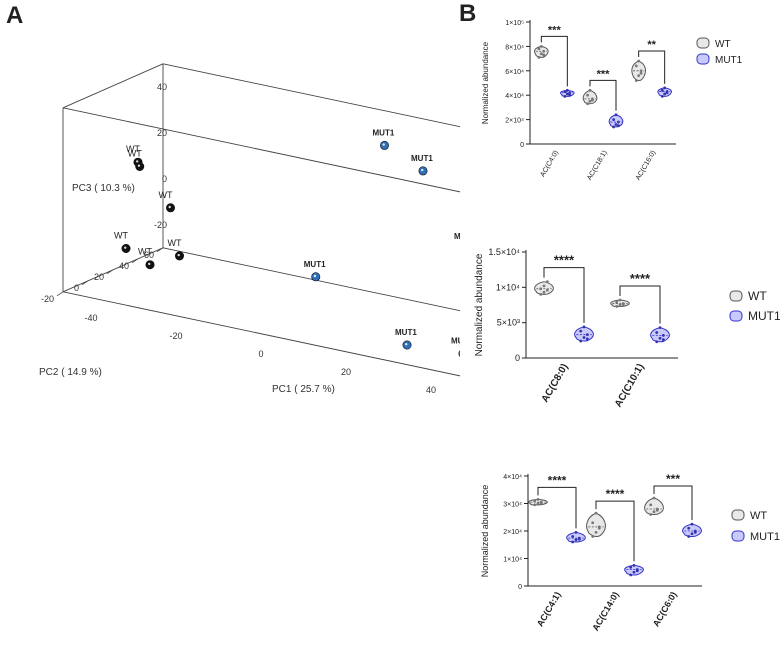 This screenshot has width=782, height=657. Describe the element at coordinates (634, 570) in the screenshot. I see `mut1-violin` at that location.